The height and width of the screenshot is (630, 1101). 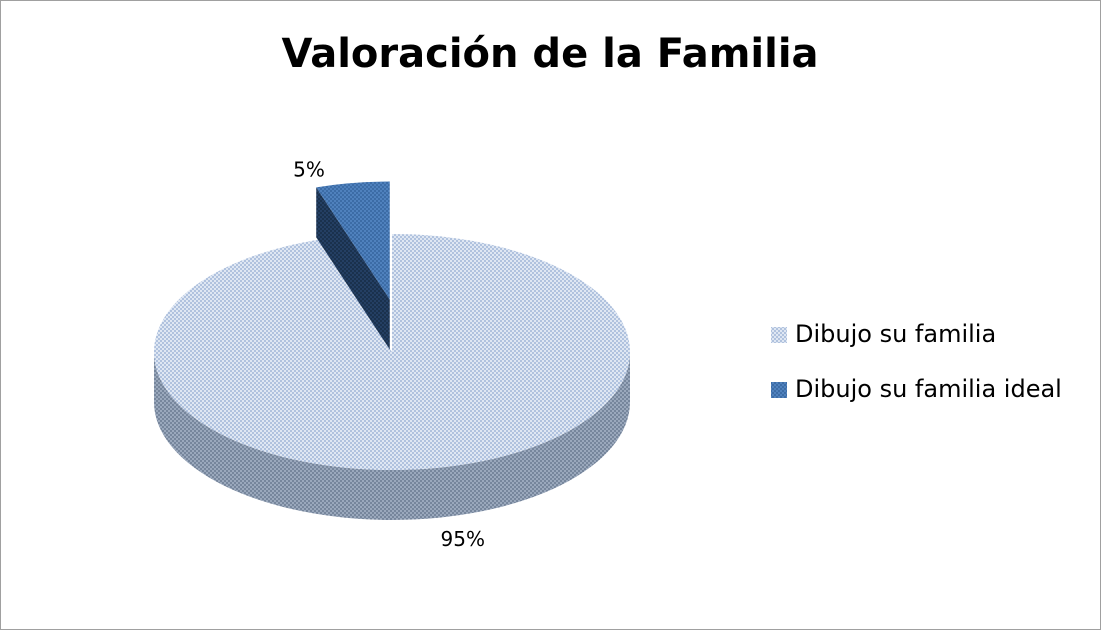 What do you see at coordinates (895, 334) in the screenshot?
I see `legend-label: Dibujo su familia` at bounding box center [895, 334].